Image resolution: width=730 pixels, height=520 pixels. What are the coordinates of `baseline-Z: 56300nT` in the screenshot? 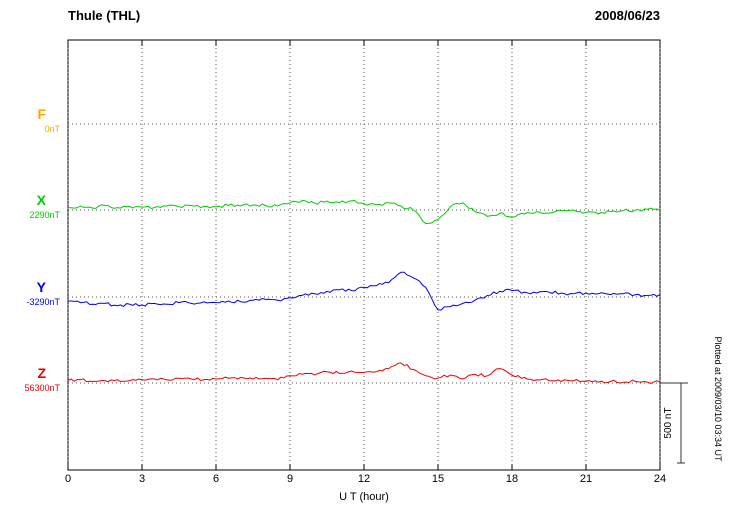 It's located at (42, 388).